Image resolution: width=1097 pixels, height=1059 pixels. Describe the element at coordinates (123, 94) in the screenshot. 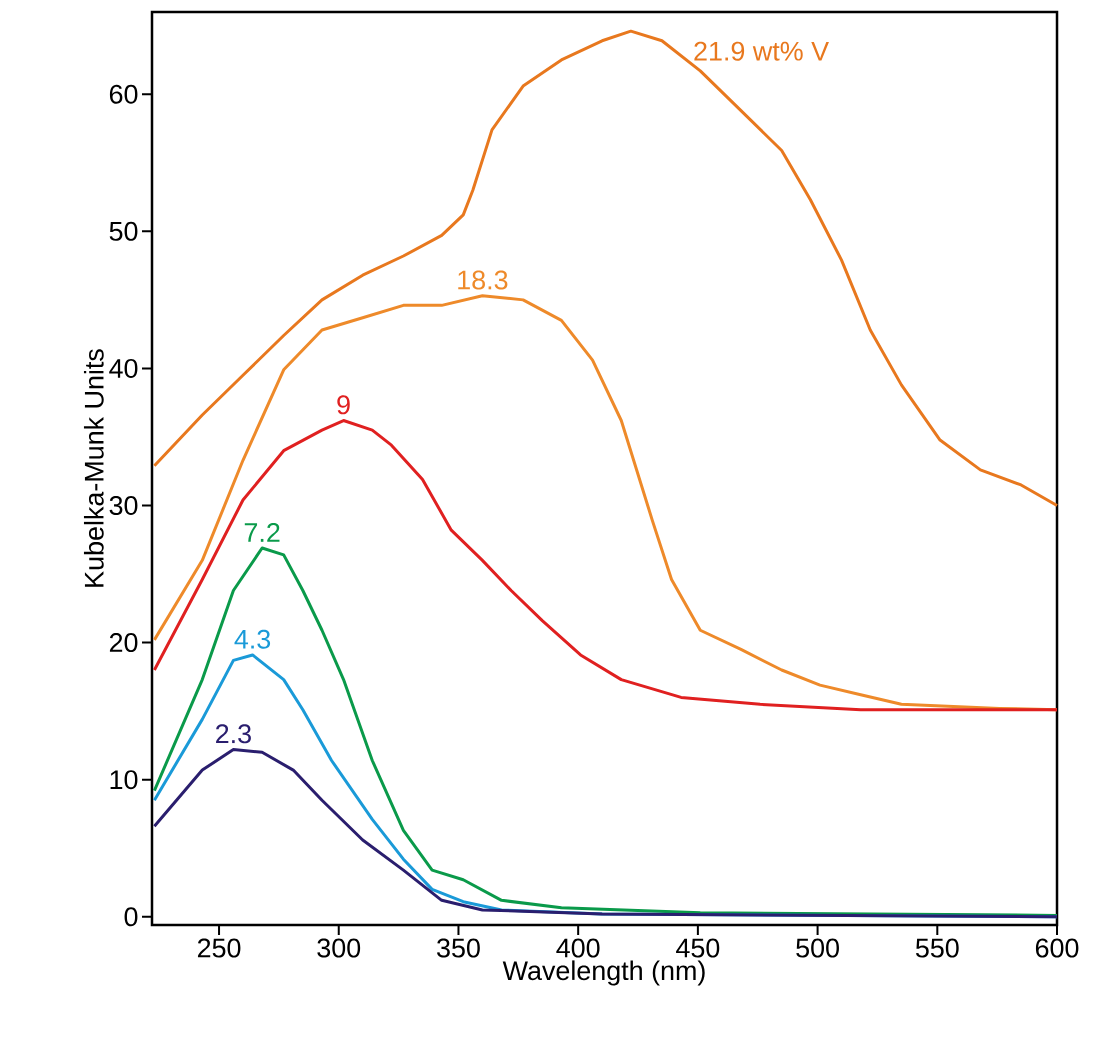

I see `y-tick-label: 60` at that location.